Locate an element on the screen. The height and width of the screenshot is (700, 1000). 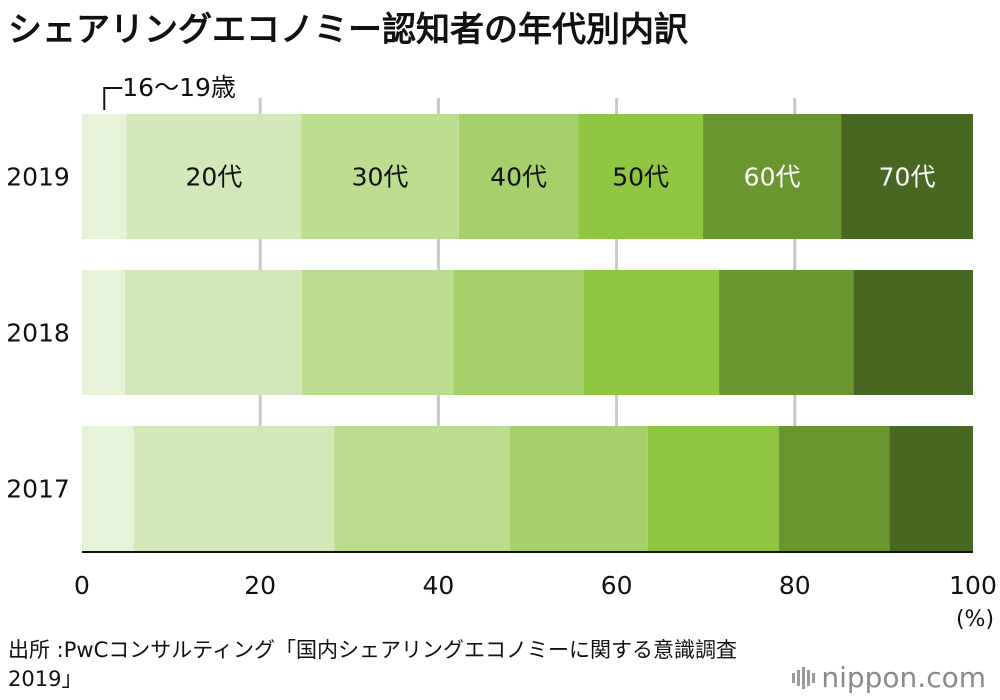
series-0-callout-line is located at coordinates (113, 98).